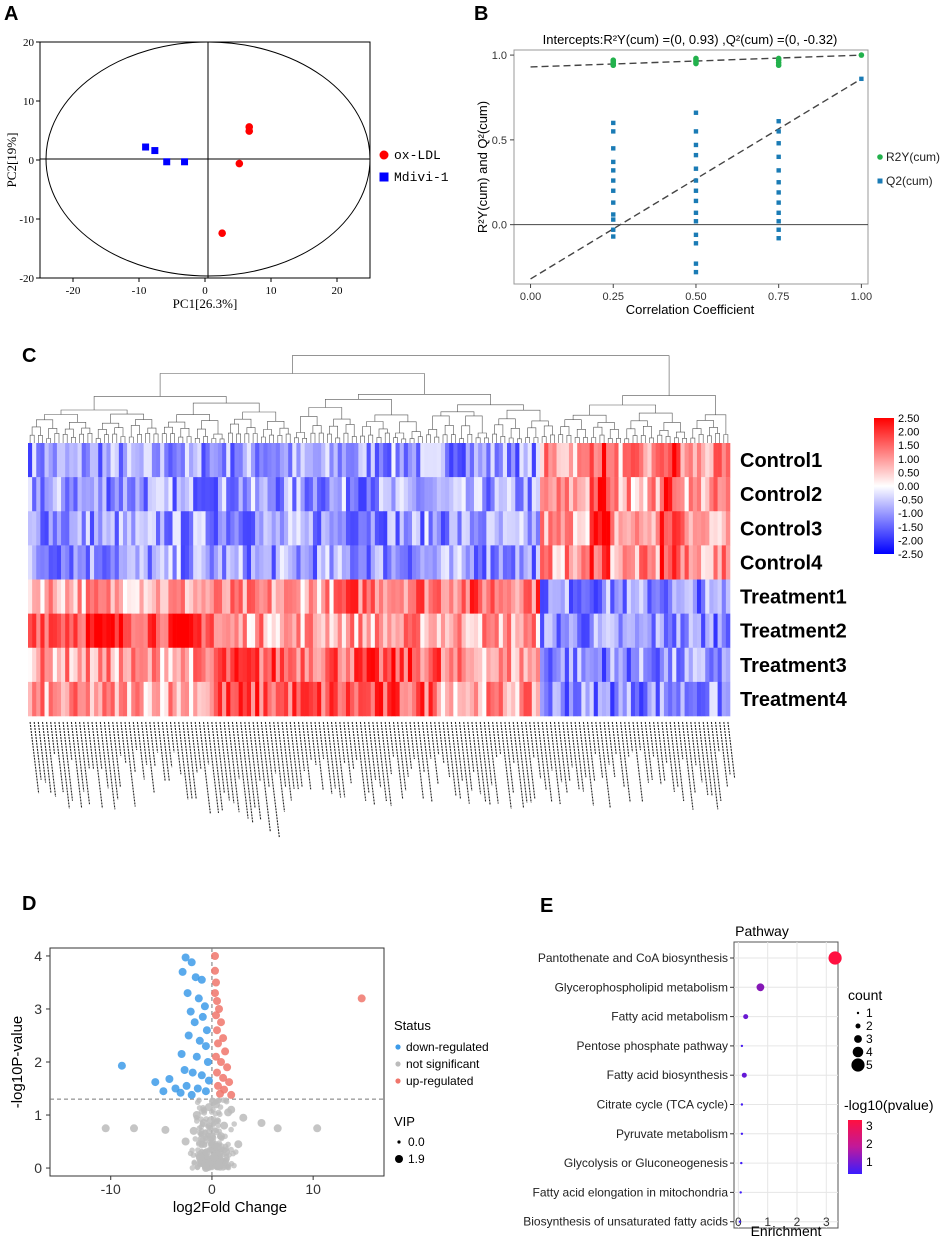 The height and width of the screenshot is (1238, 948). I want to click on pathway-label: Fatty acid biosynthesis, so click(667, 1075).